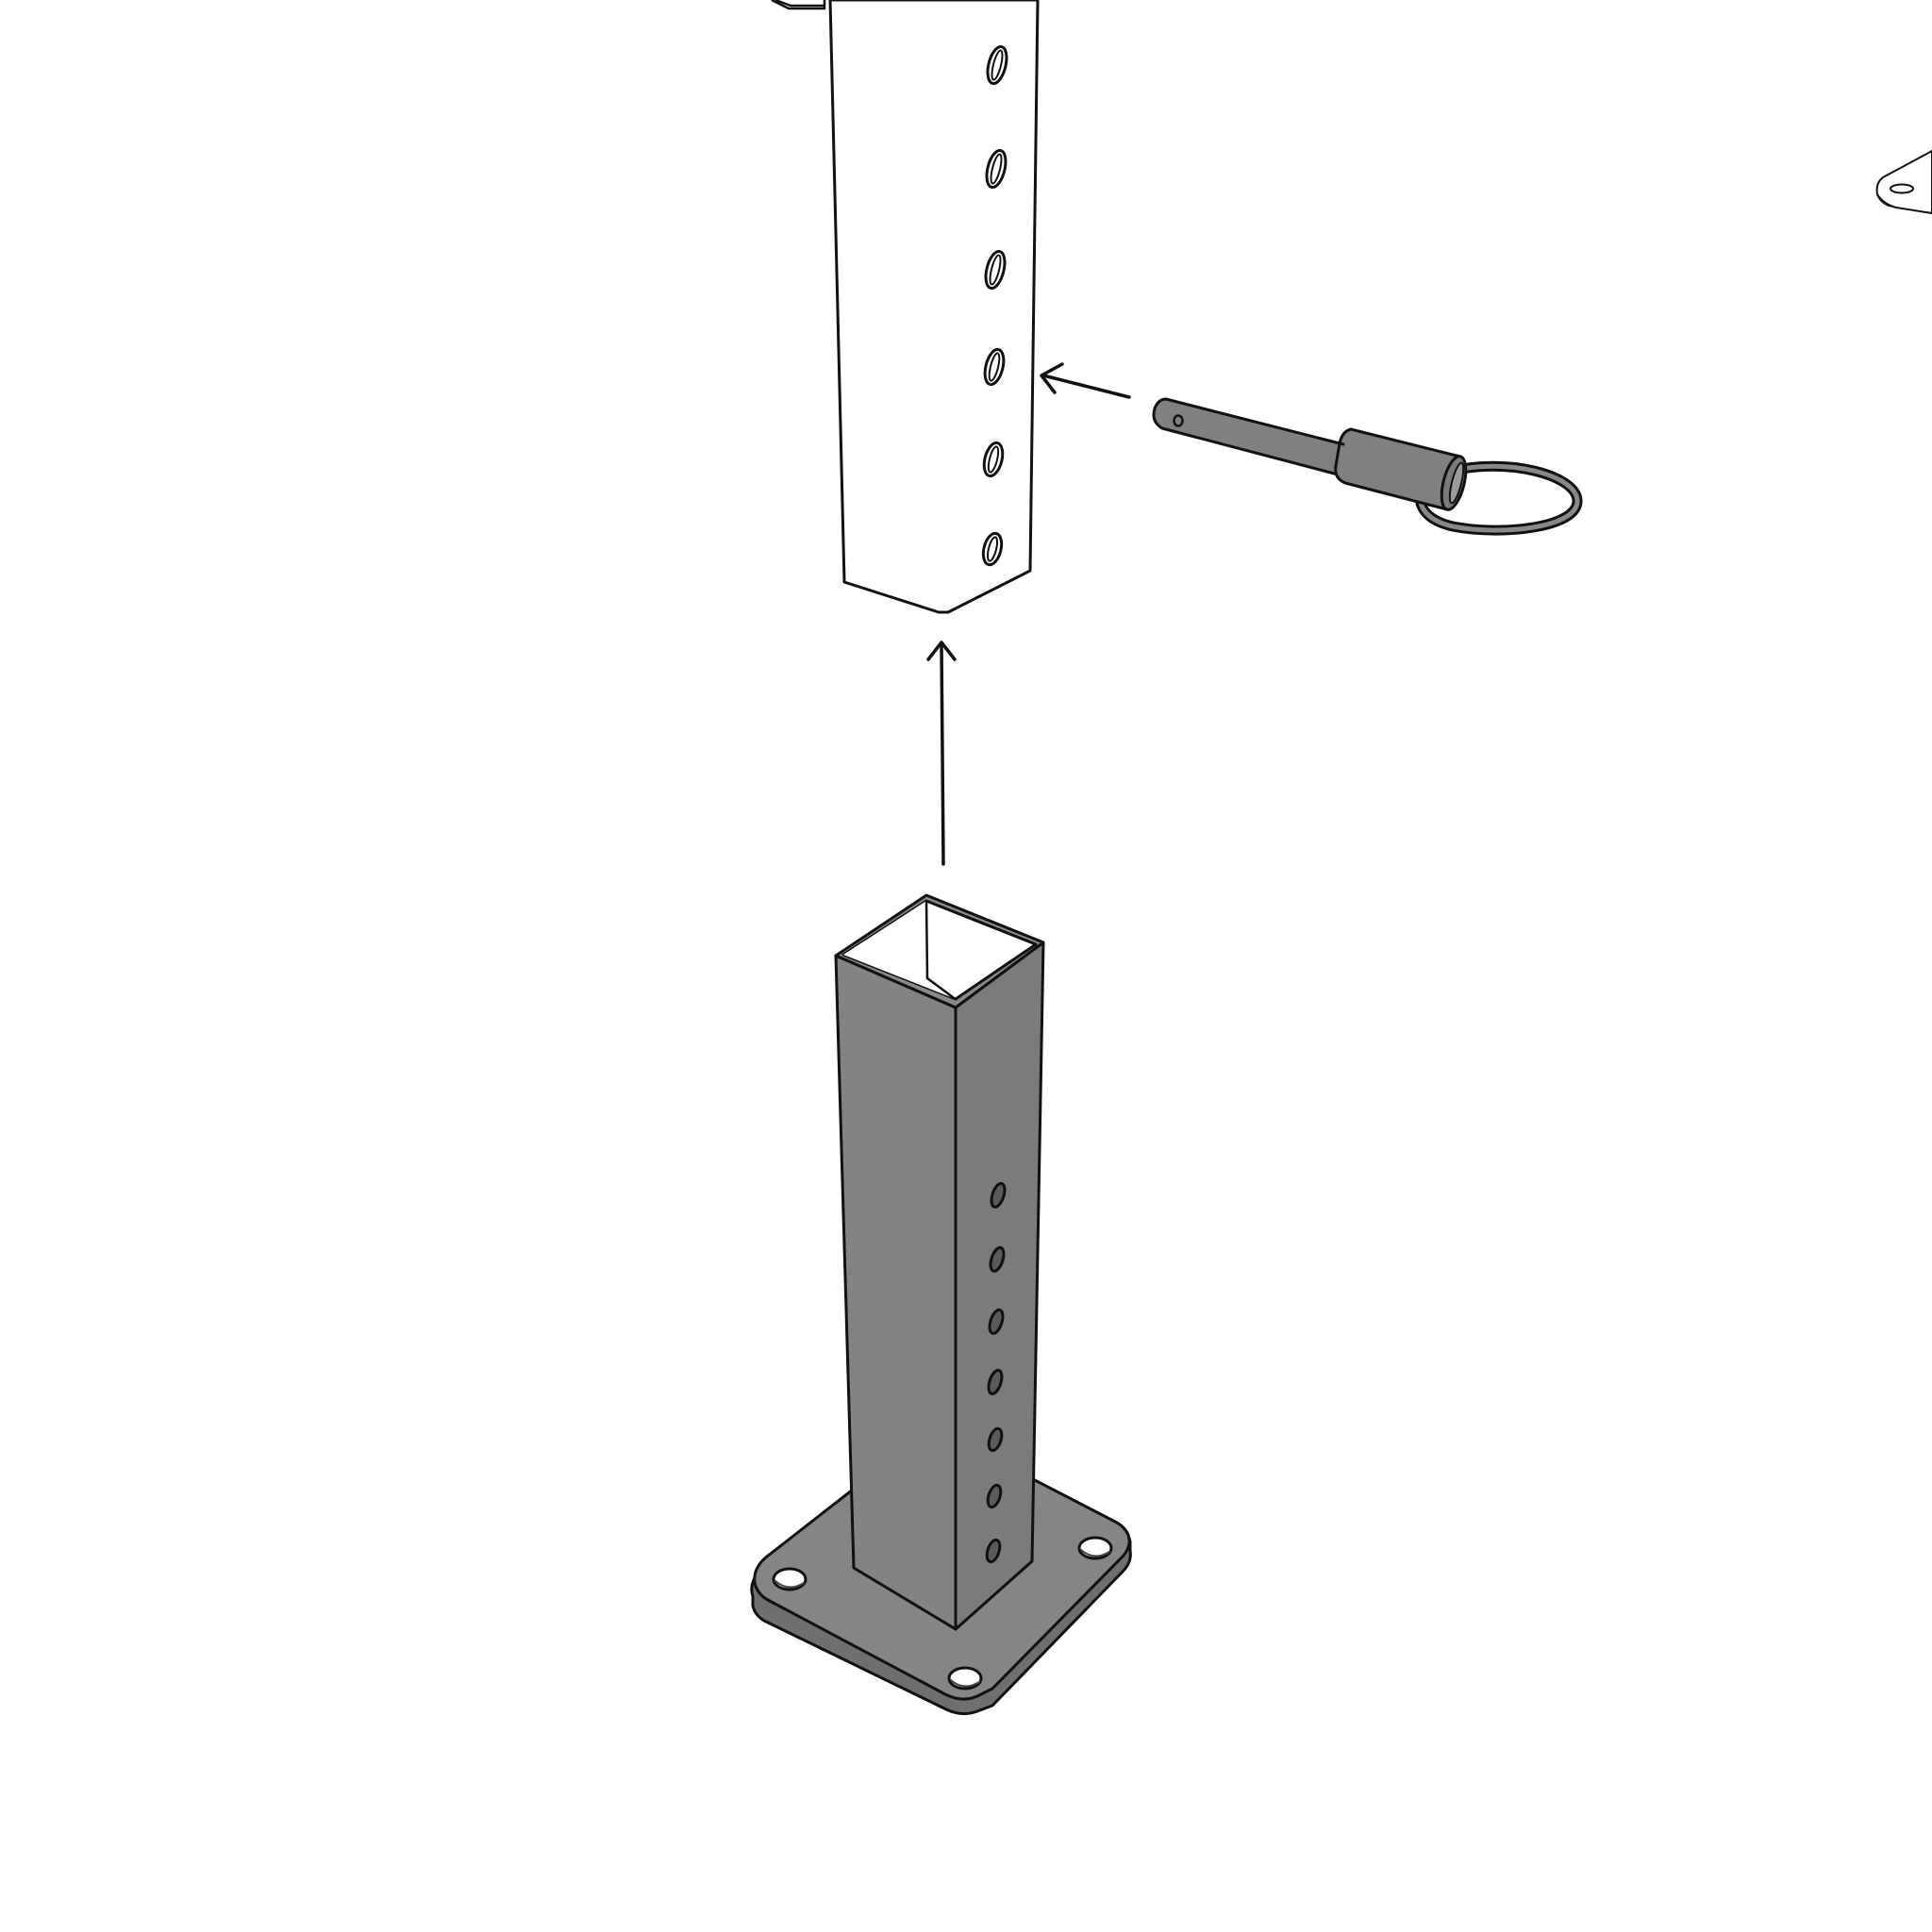 This screenshot has height=1932, width=1932. I want to click on lower-post-left-face, so click(896, 1292).